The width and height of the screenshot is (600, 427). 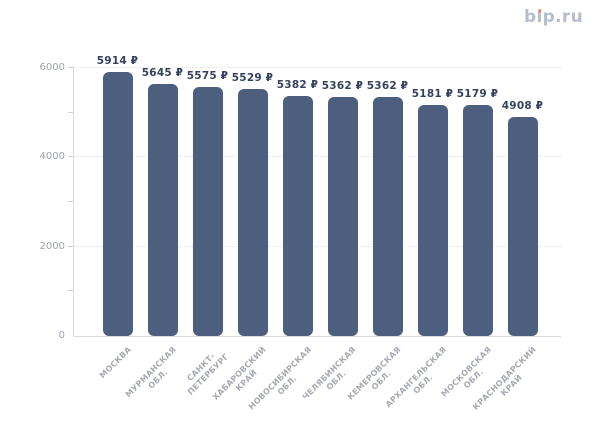 What do you see at coordinates (52, 246) in the screenshot?
I see `y-axis-label-2000: 2000` at bounding box center [52, 246].